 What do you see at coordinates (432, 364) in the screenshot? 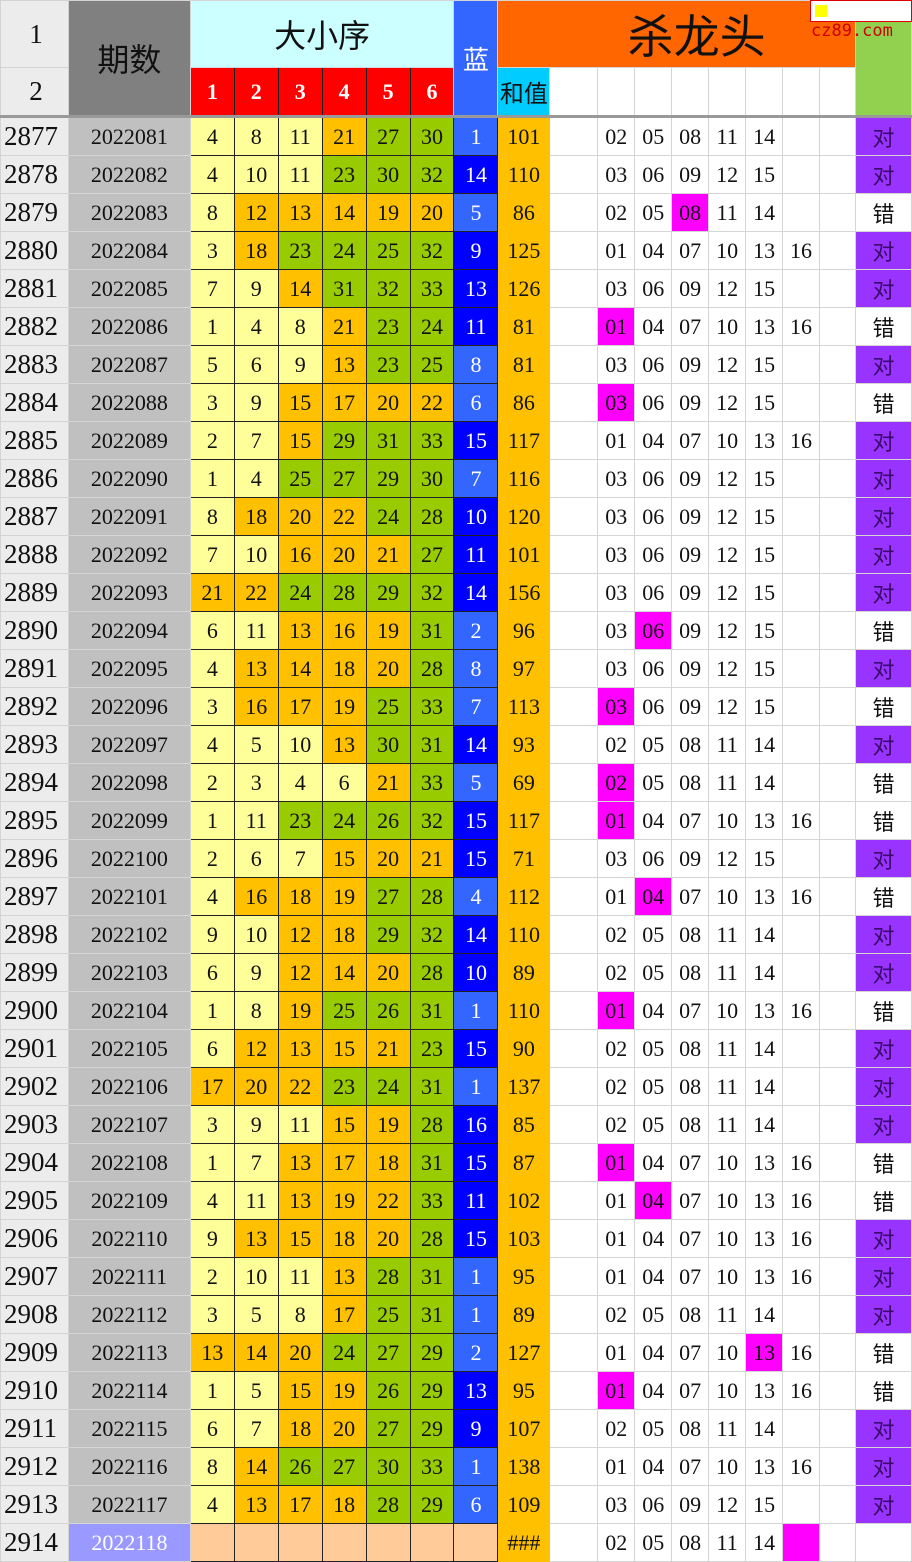
I see `number-cell: 25` at bounding box center [432, 364].